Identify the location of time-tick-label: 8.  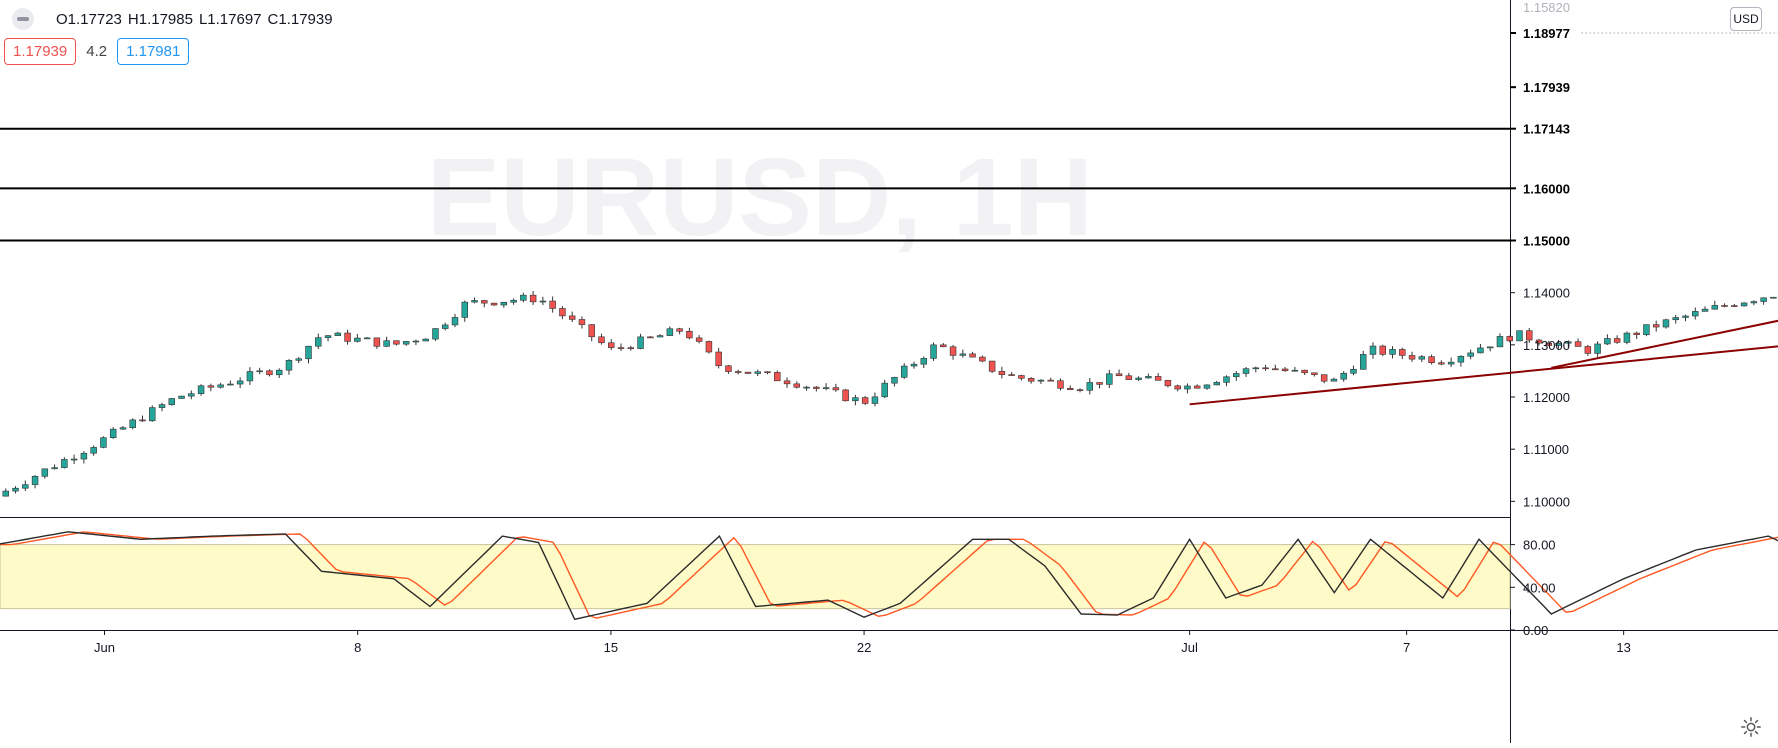
(357, 647).